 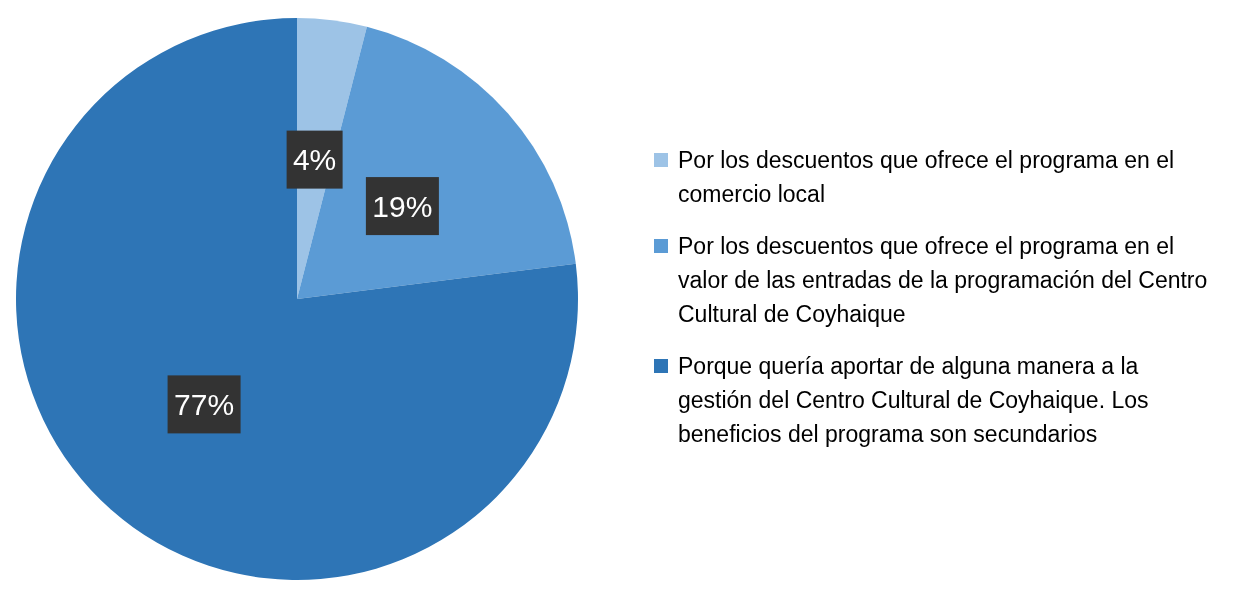 I want to click on data-label: 19%, so click(x=402, y=206).